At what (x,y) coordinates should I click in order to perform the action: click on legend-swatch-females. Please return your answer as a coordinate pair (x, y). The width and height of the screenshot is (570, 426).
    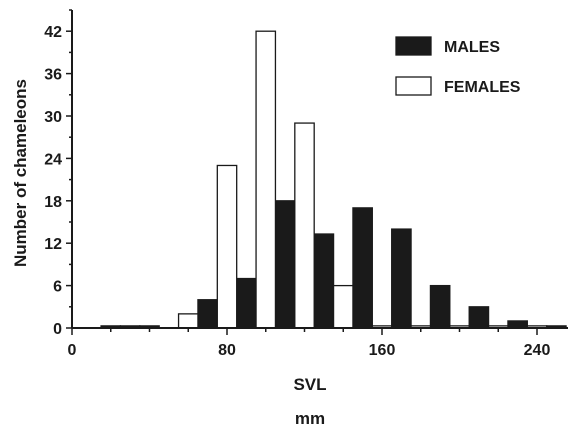
    Looking at the image, I should click on (413, 86).